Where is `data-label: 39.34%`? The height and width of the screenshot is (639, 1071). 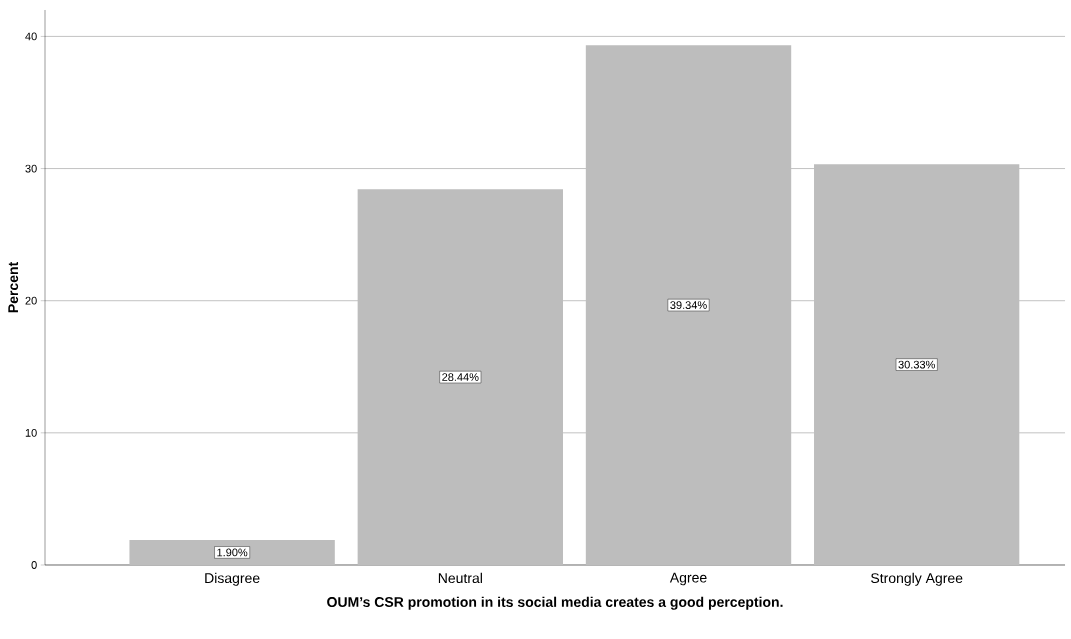
data-label: 39.34% is located at coordinates (688, 305).